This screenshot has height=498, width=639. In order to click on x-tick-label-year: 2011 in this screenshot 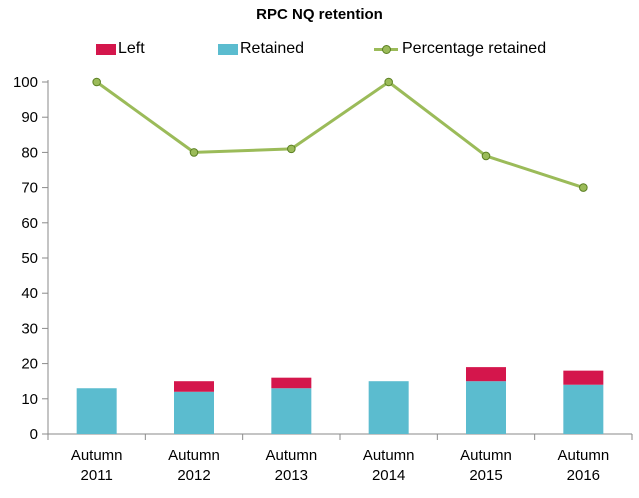, I will do `click(97, 475)`.